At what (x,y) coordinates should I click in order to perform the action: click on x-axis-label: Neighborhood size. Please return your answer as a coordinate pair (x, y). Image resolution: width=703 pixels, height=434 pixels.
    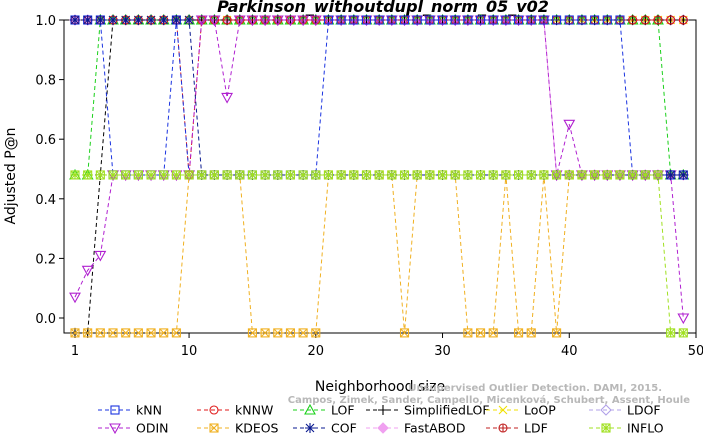
    Looking at the image, I should click on (380, 387).